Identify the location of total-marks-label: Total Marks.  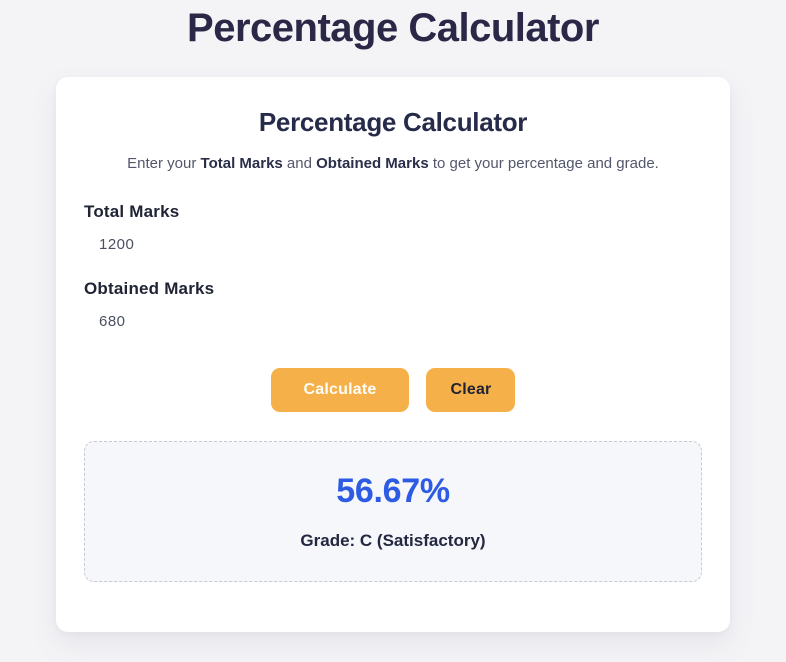
(132, 211).